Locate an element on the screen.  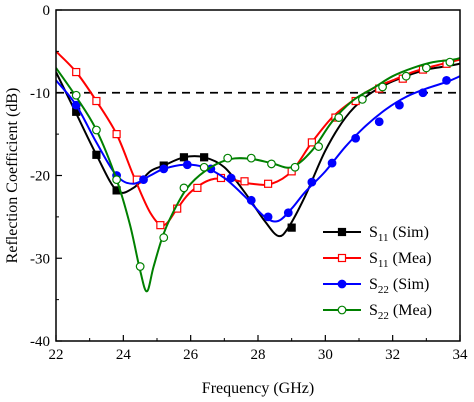
y-axis-title: Reflection Coefficient (dB) is located at coordinates (12, 176).